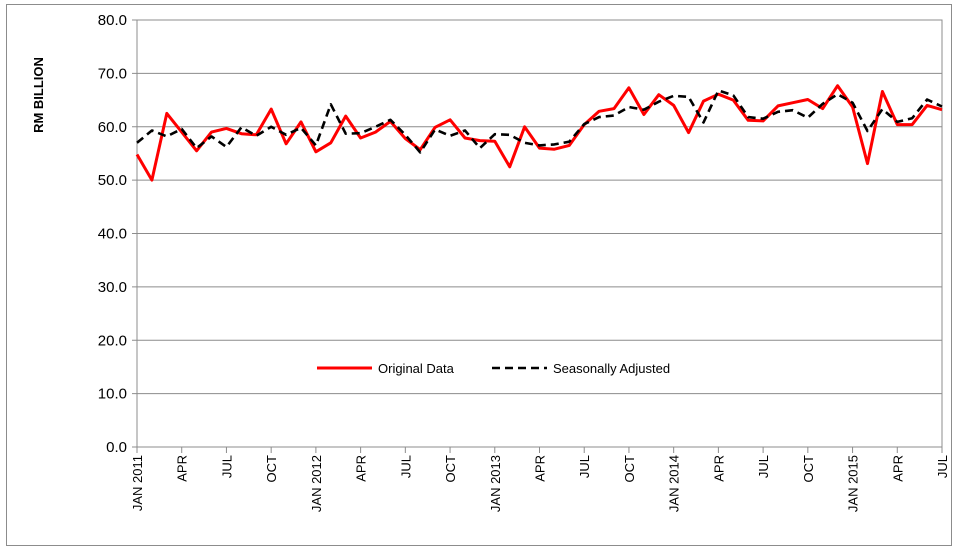 The height and width of the screenshot is (553, 960). I want to click on legend-label: Seasonally Adjusted, so click(611, 368).